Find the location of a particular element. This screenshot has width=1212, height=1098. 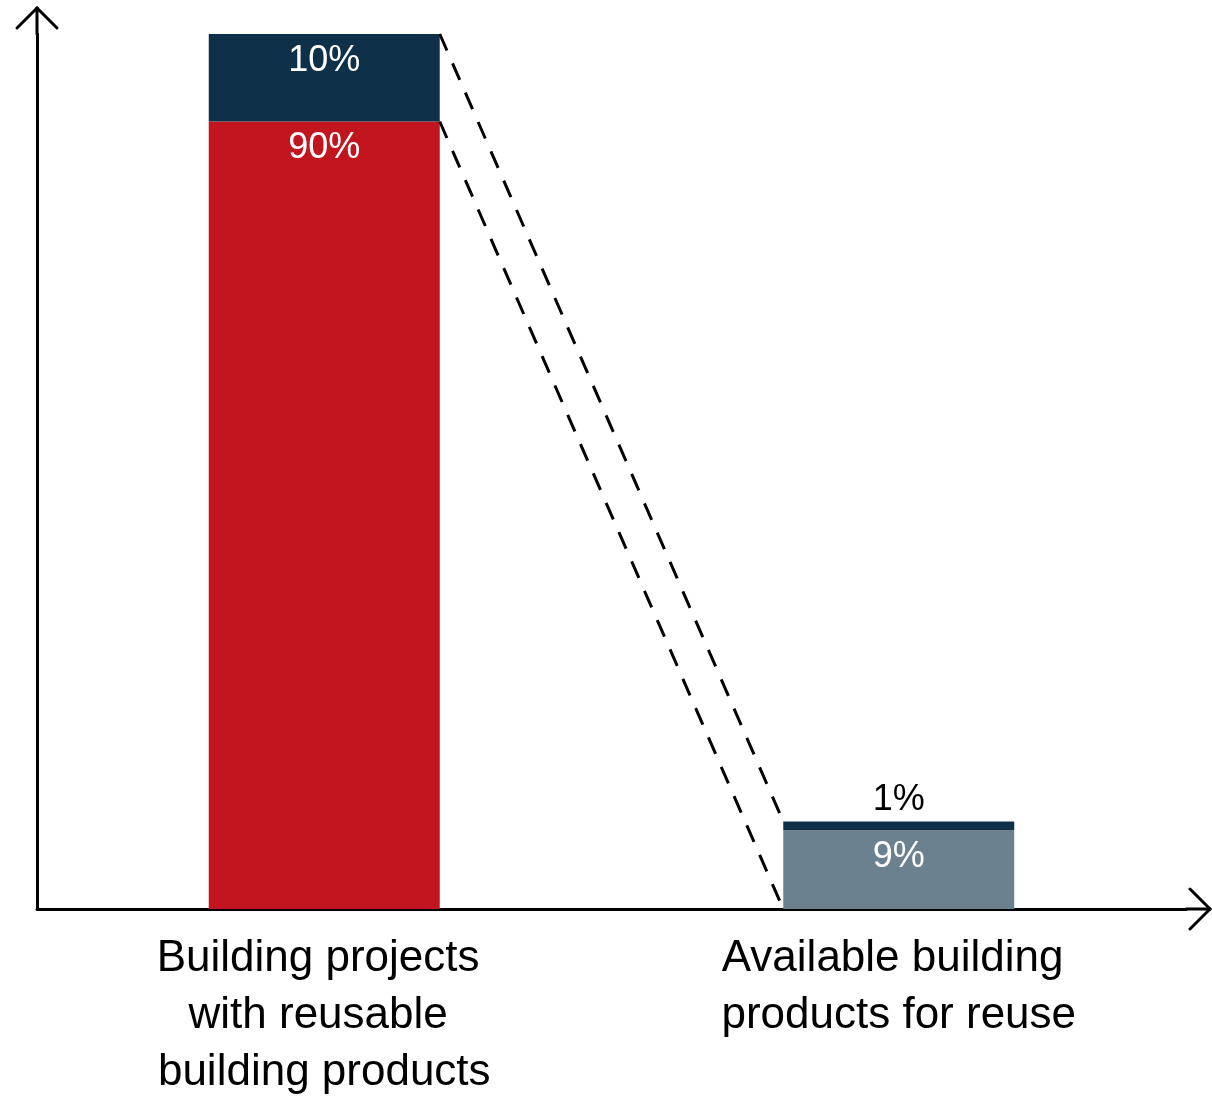

x-tick-label: Available building products for reuse is located at coordinates (899, 984).